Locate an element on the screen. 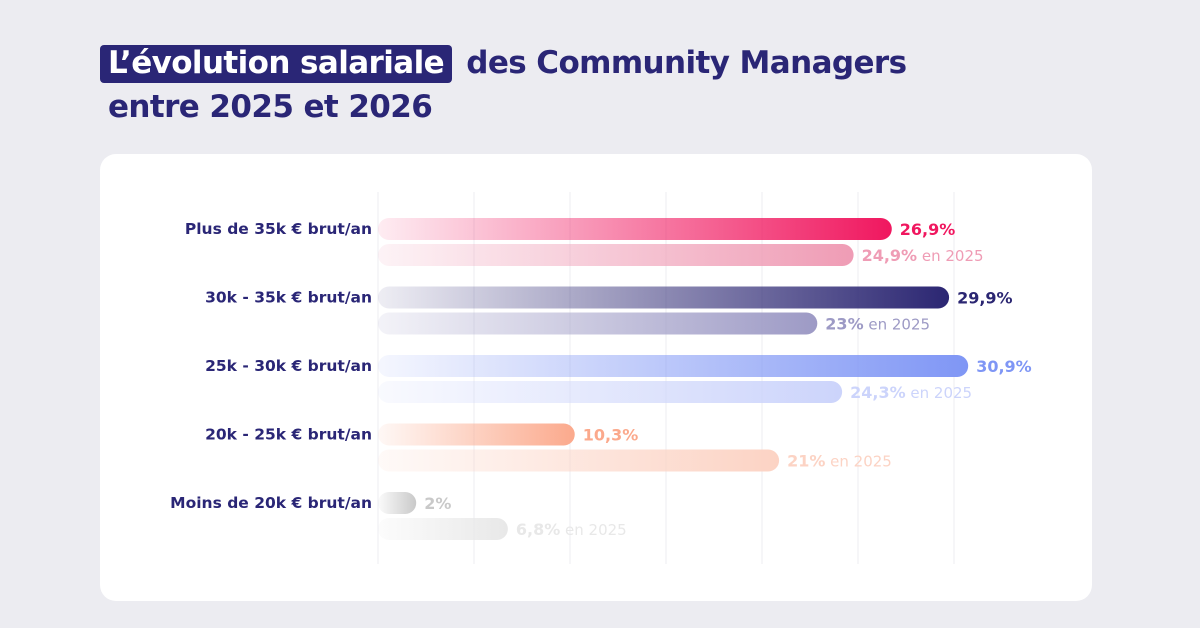 The width and height of the screenshot is (1200, 628). value-label-2025: 21% en 2025 is located at coordinates (839, 461).